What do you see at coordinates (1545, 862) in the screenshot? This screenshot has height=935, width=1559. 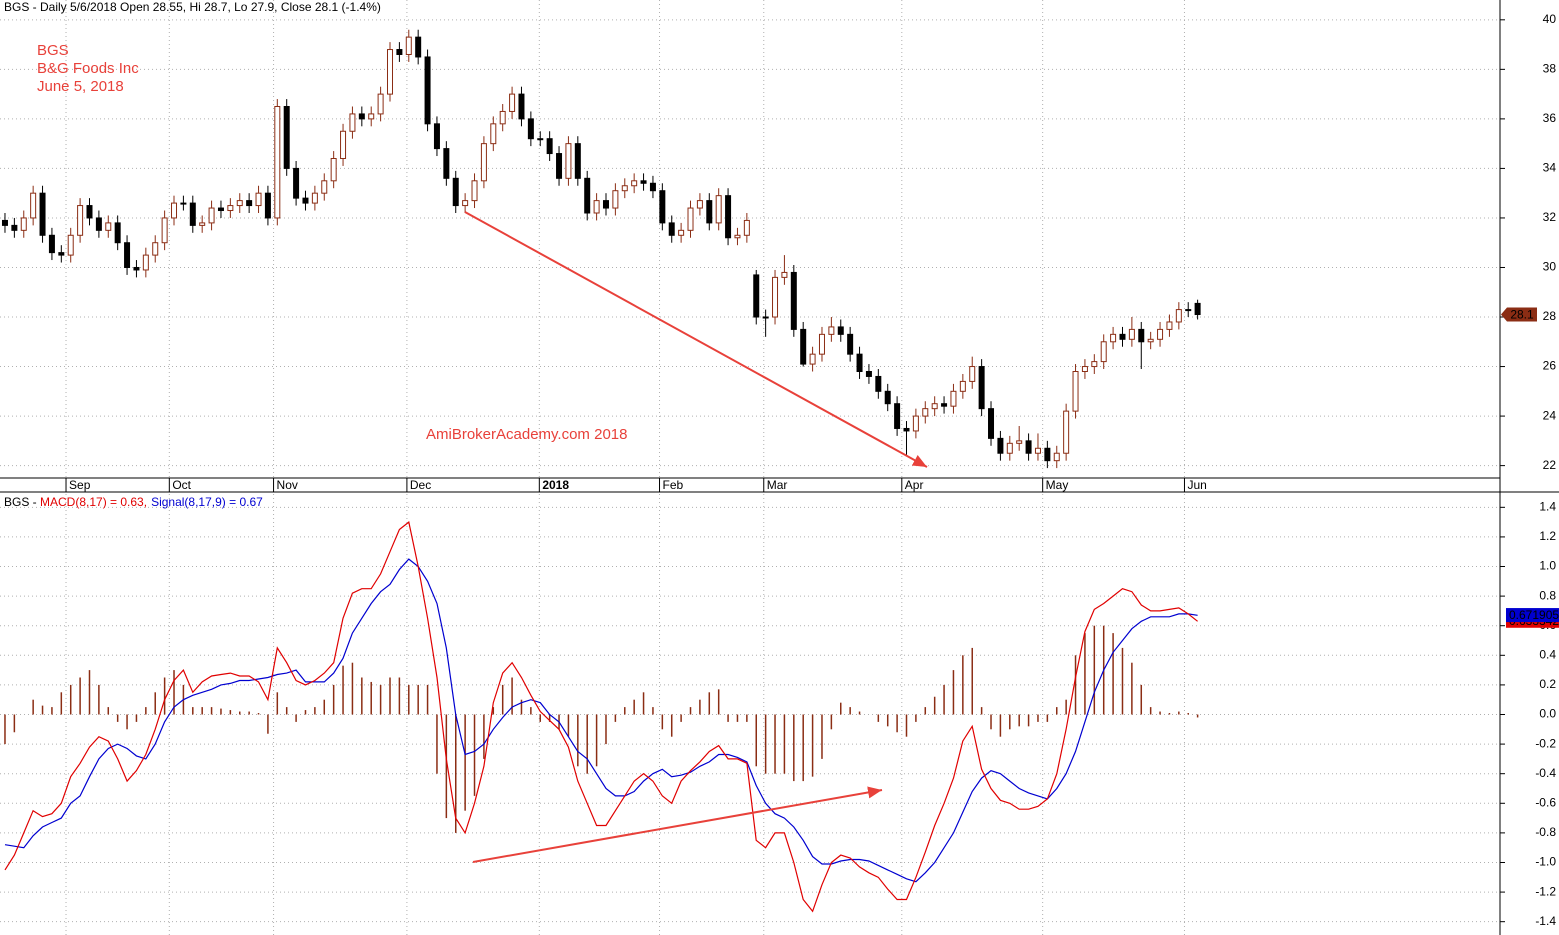 I see `y-tick-label: -1.0` at bounding box center [1545, 862].